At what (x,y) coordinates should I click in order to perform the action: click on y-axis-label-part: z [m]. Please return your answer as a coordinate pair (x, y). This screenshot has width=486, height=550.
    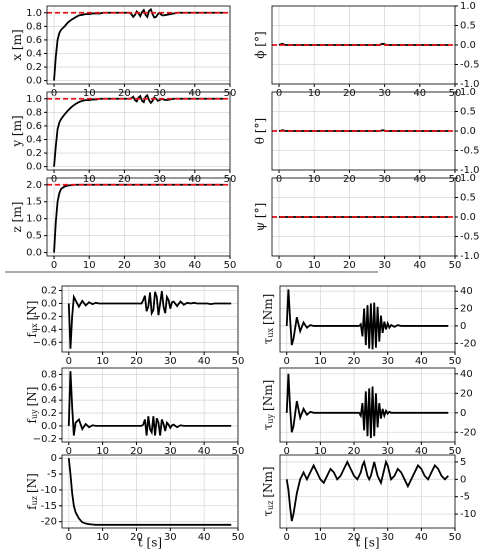
    Looking at the image, I should click on (17, 217).